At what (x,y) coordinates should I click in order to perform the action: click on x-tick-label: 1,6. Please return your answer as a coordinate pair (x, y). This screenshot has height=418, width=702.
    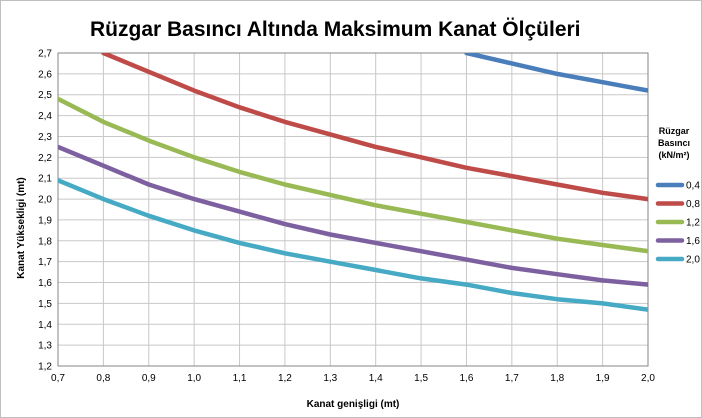
    Looking at the image, I should click on (467, 378).